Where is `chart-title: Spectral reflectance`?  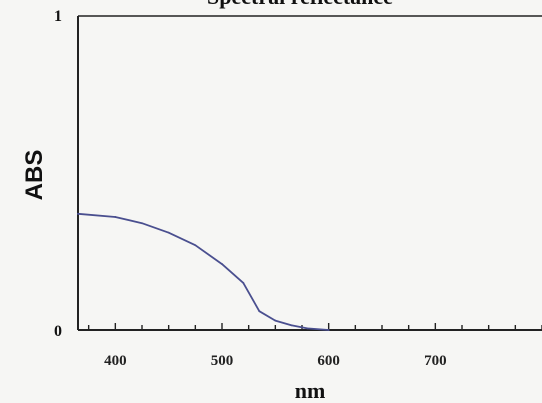 chart-title: Spectral reflectance is located at coordinates (300, 4).